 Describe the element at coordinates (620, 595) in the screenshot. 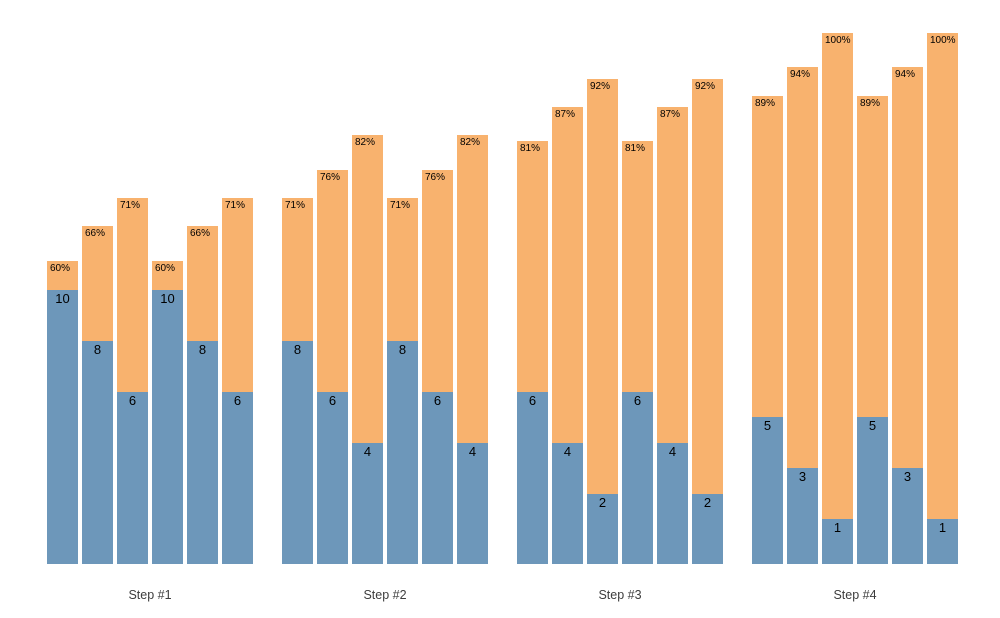

I see `group-label: Step #3` at that location.